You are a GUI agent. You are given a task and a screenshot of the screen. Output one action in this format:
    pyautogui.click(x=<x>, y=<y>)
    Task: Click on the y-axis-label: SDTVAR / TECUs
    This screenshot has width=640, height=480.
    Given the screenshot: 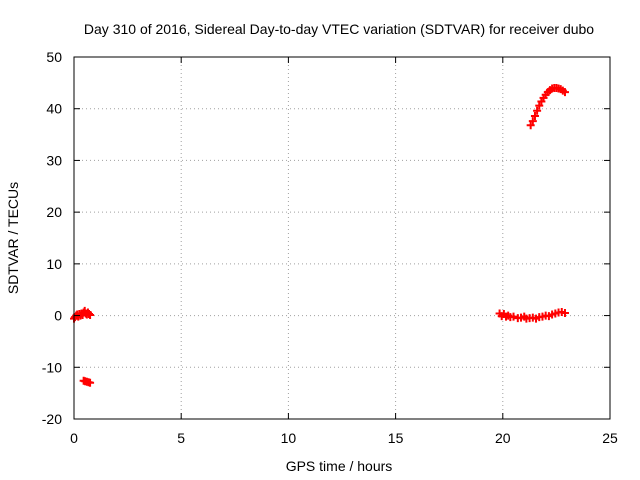 What is the action you would take?
    pyautogui.click(x=13, y=238)
    